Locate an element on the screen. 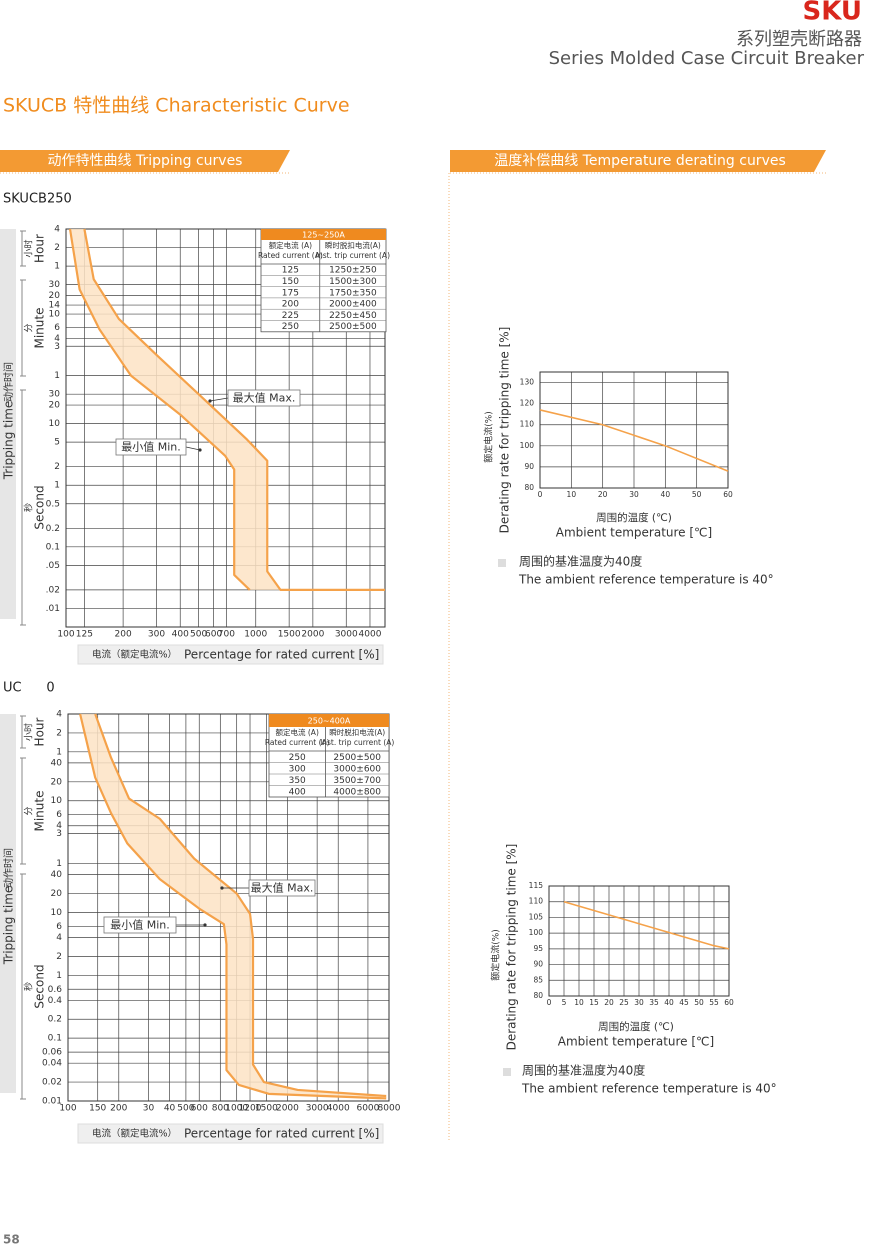  table-cell: 300 is located at coordinates (297, 769).